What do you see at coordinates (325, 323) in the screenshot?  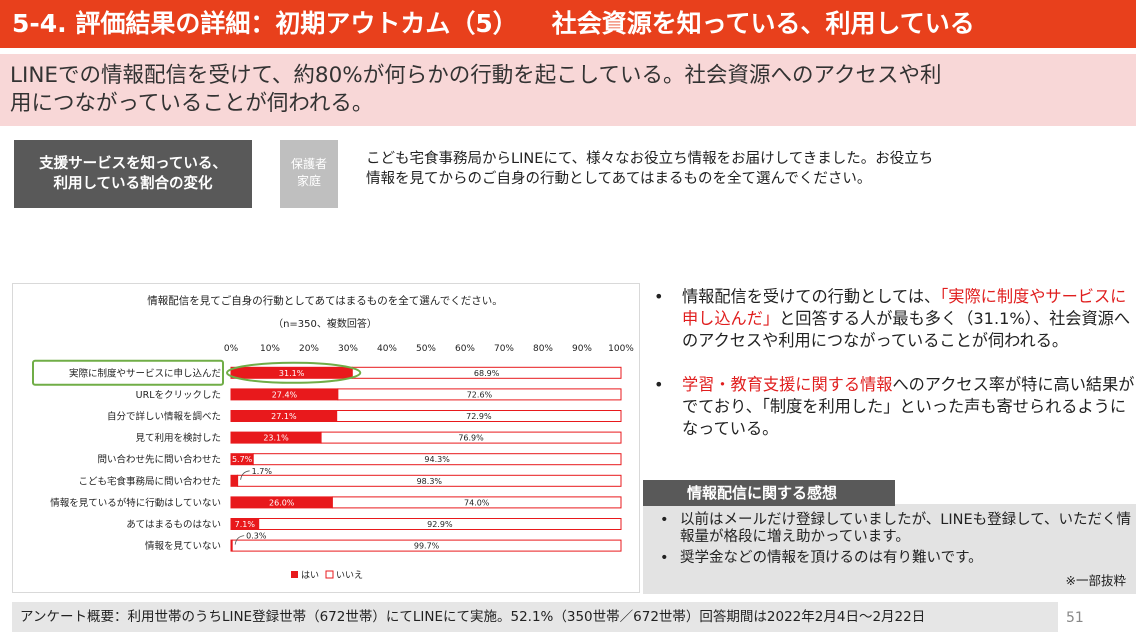 I see `chart-subtitle: （n=350、複数回答）` at bounding box center [325, 323].